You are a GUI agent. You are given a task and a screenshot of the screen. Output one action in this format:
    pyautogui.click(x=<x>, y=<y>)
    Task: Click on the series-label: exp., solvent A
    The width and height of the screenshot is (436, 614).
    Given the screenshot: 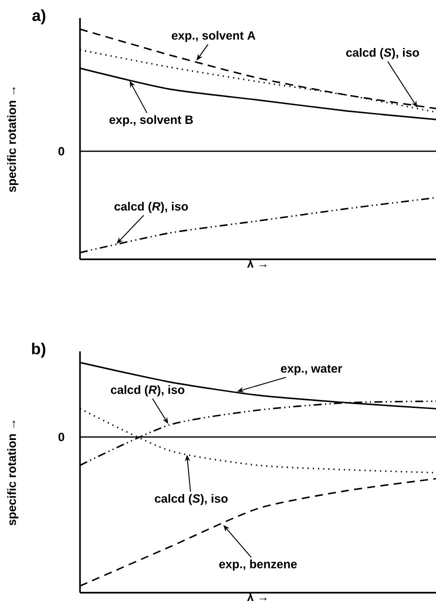 What is the action you would take?
    pyautogui.click(x=214, y=36)
    